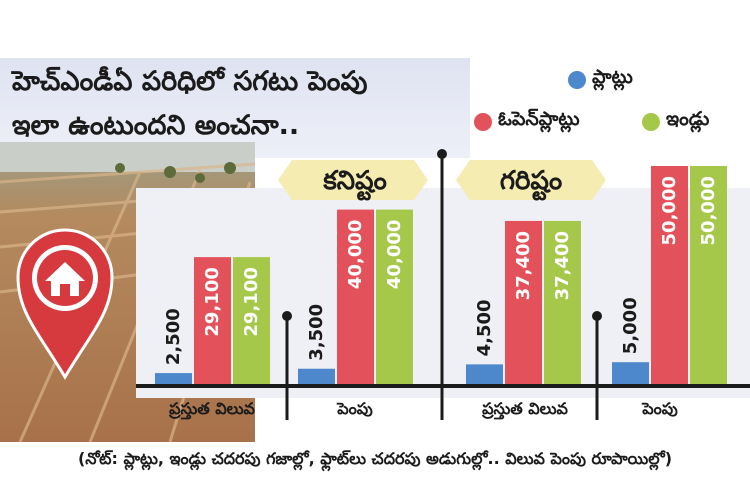 The height and width of the screenshot is (480, 750). Describe the element at coordinates (531, 183) in the screenshot. I see `group-label: గరిష్టం` at that location.